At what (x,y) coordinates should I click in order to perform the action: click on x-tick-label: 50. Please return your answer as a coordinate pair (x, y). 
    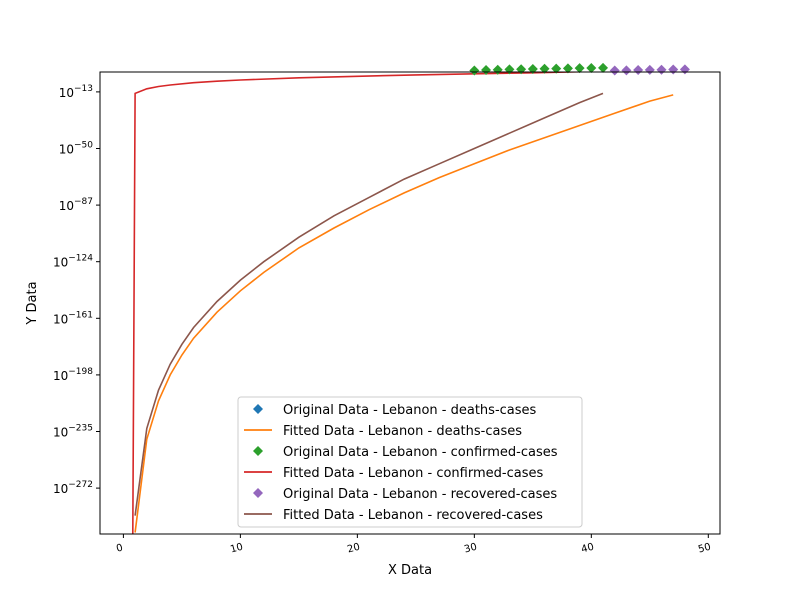
    Looking at the image, I should click on (704, 549).